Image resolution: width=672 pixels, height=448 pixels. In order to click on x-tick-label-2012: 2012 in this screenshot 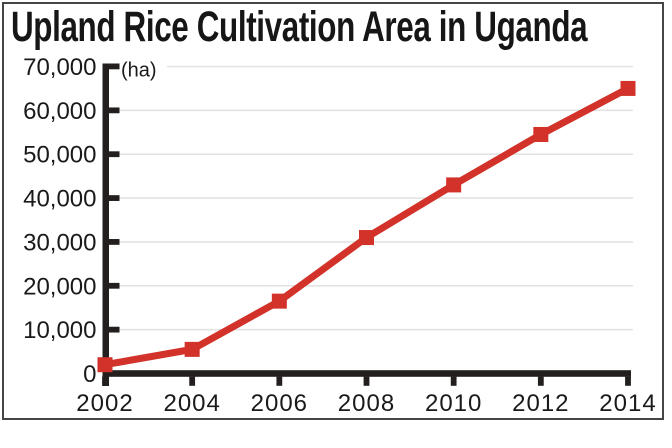, I will do `click(540, 403)`.